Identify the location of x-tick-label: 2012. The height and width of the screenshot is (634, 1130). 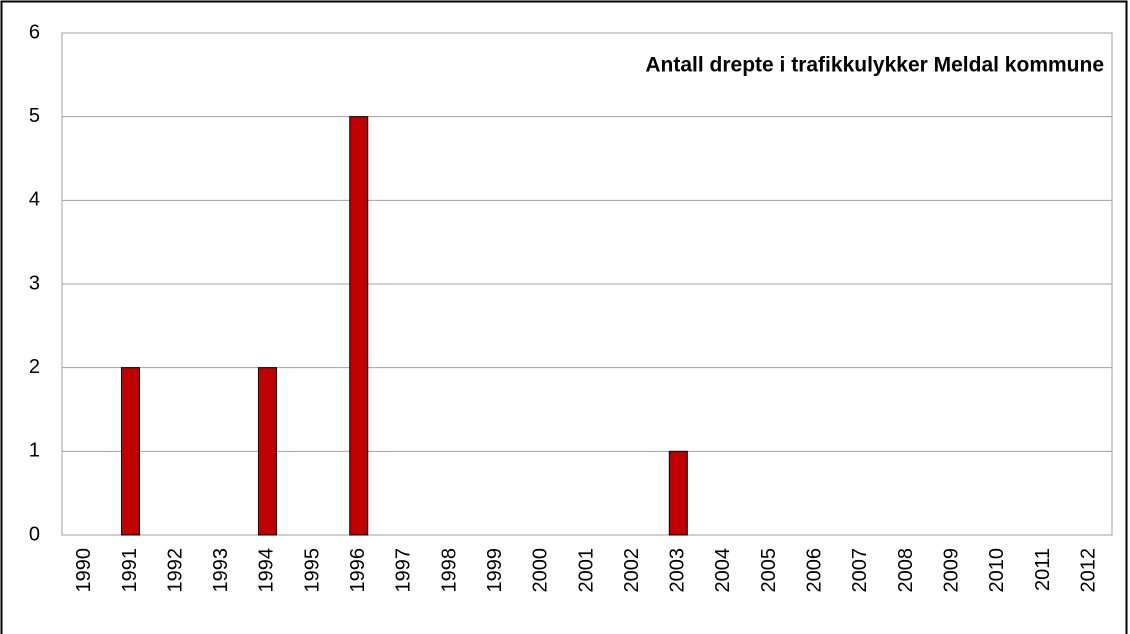
(1088, 570).